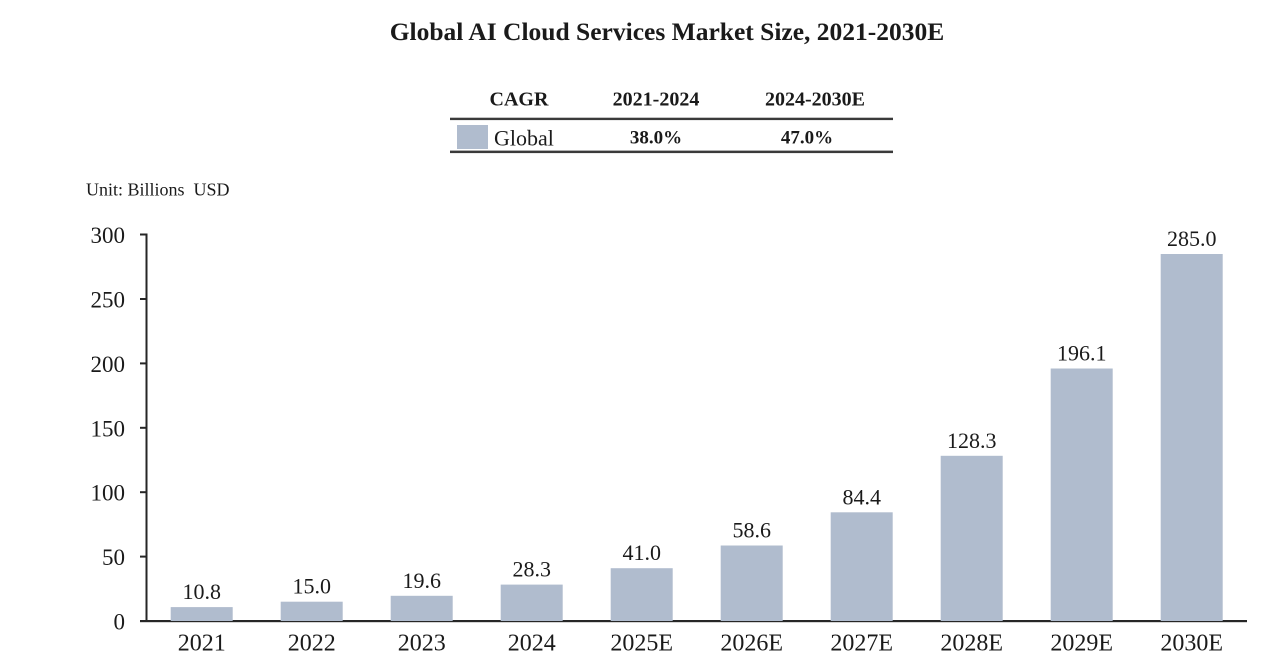 This screenshot has height=670, width=1264. What do you see at coordinates (524, 138) in the screenshot?
I see `svg-text: Global` at bounding box center [524, 138].